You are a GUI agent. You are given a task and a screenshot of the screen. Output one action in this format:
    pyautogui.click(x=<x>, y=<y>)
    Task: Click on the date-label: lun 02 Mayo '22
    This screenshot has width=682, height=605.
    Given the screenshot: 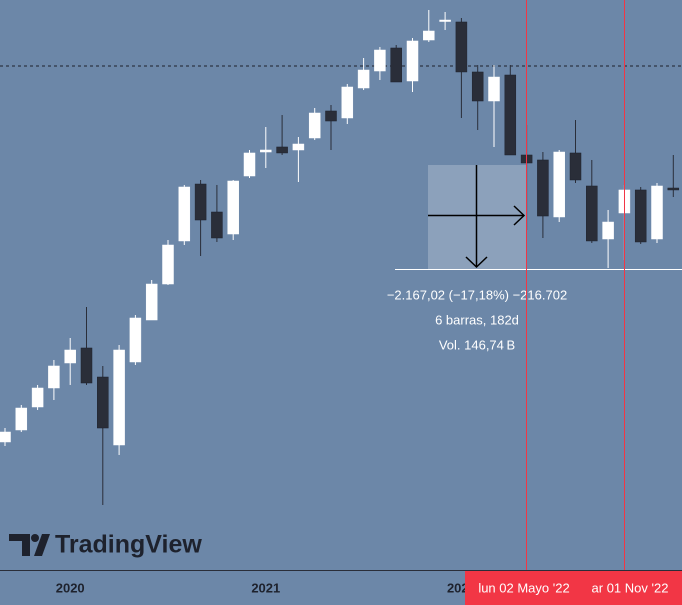 What is the action you would take?
    pyautogui.click(x=523, y=587)
    